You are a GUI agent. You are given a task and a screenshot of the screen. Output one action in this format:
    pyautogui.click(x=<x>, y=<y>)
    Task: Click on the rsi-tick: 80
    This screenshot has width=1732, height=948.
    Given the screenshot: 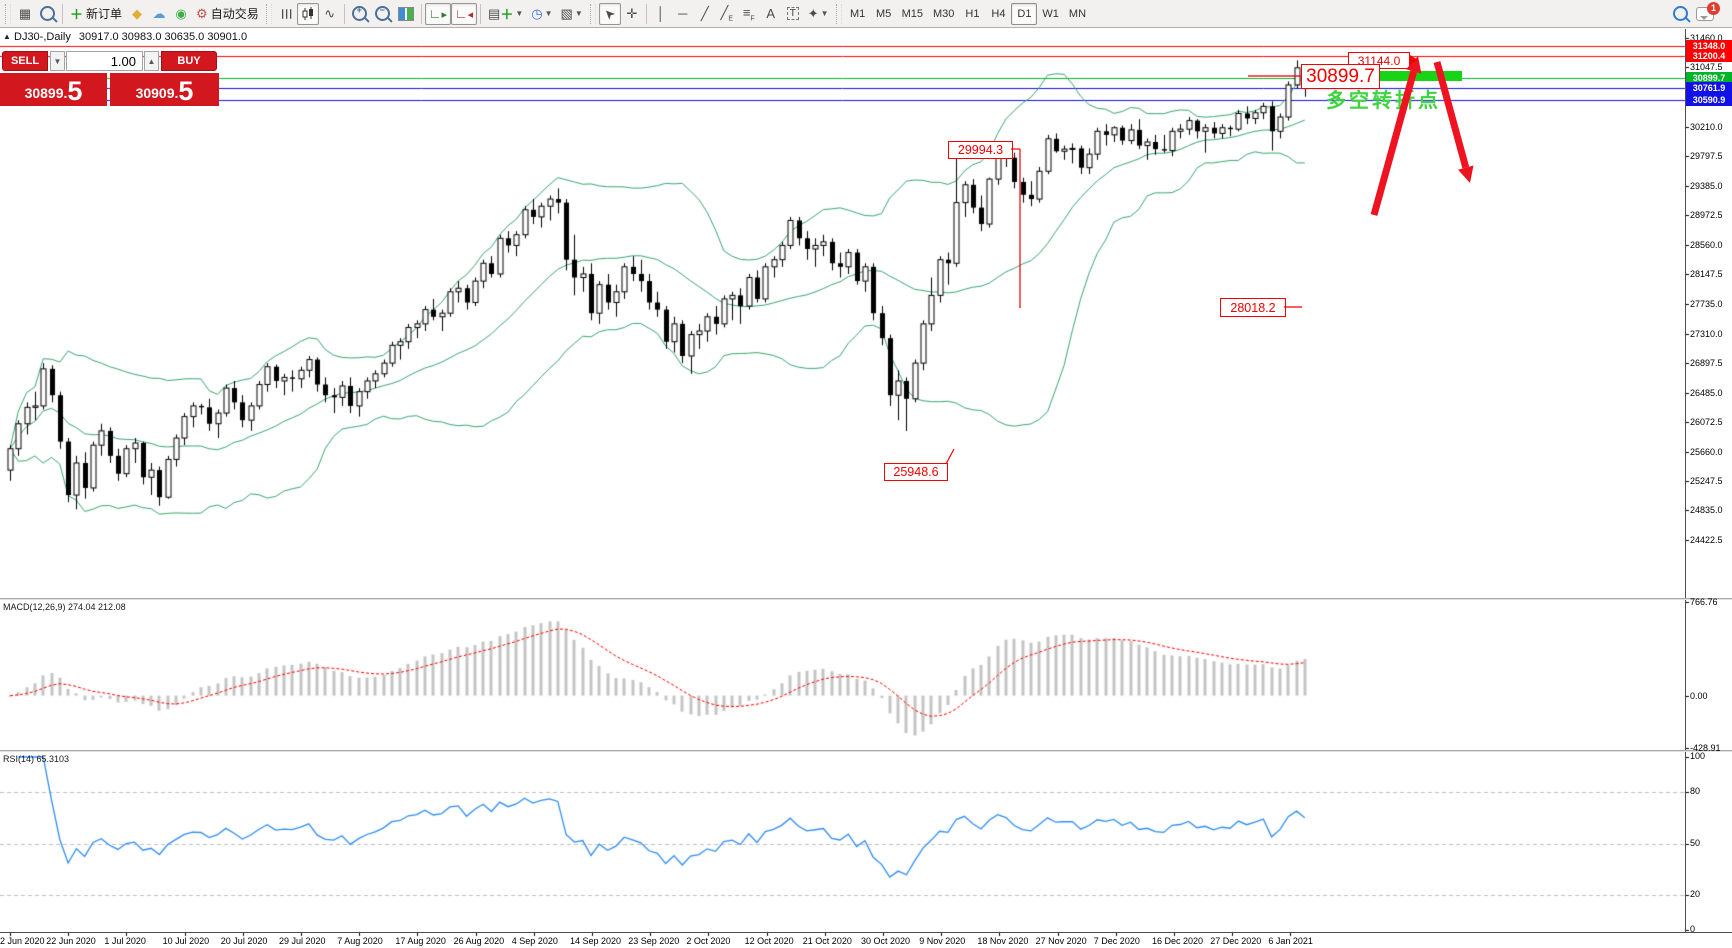 What is the action you would take?
    pyautogui.click(x=1695, y=790)
    